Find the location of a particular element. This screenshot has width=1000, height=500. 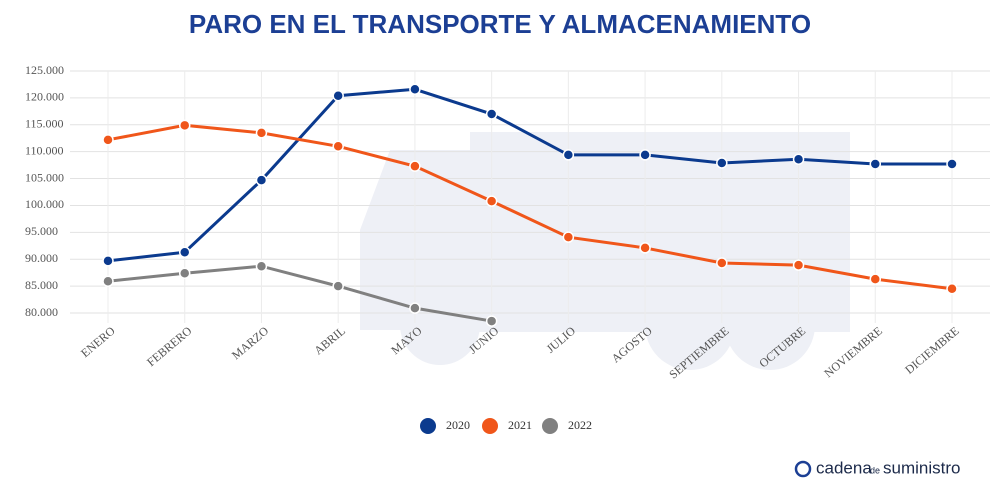

brand-small: de is located at coordinates (875, 470).